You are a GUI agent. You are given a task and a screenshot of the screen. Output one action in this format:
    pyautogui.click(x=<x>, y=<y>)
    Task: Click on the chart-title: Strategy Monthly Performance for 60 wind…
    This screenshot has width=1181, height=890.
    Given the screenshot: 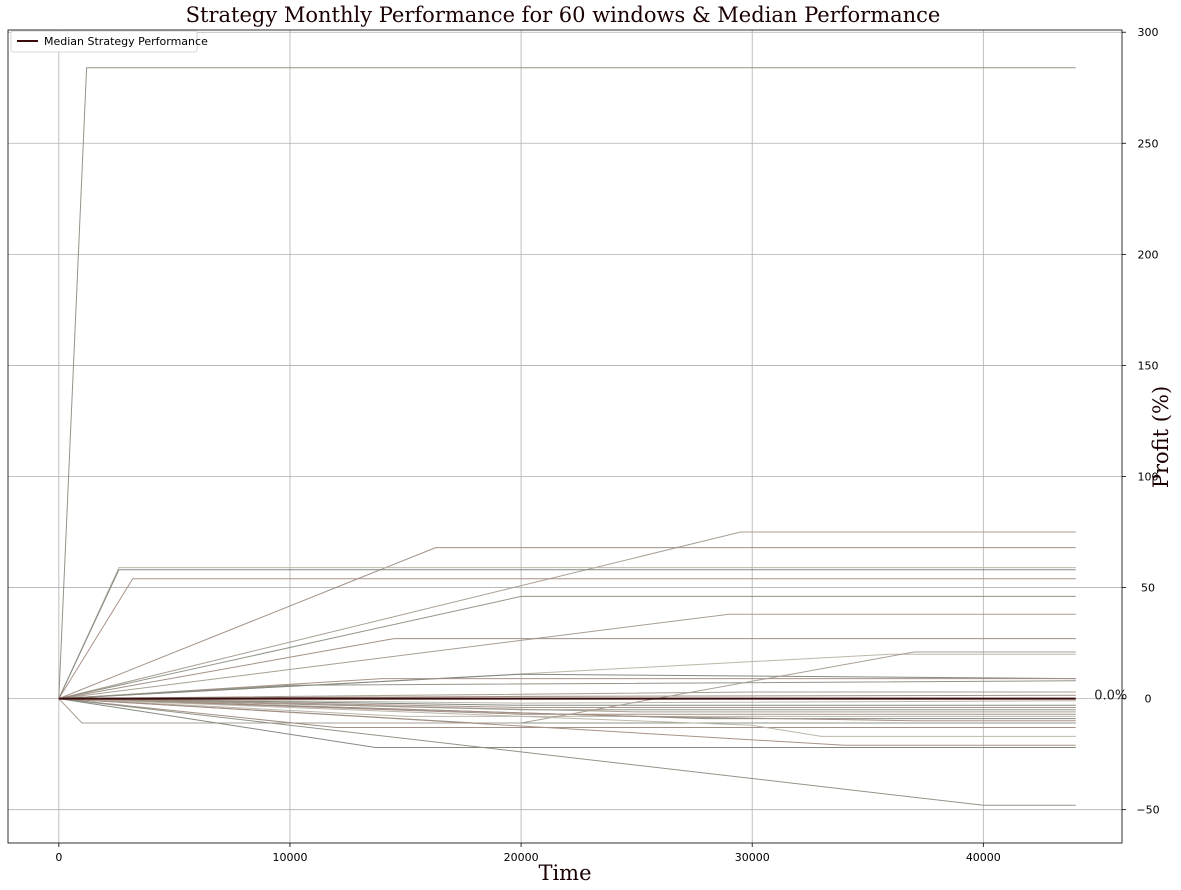 What is the action you would take?
    pyautogui.click(x=563, y=15)
    